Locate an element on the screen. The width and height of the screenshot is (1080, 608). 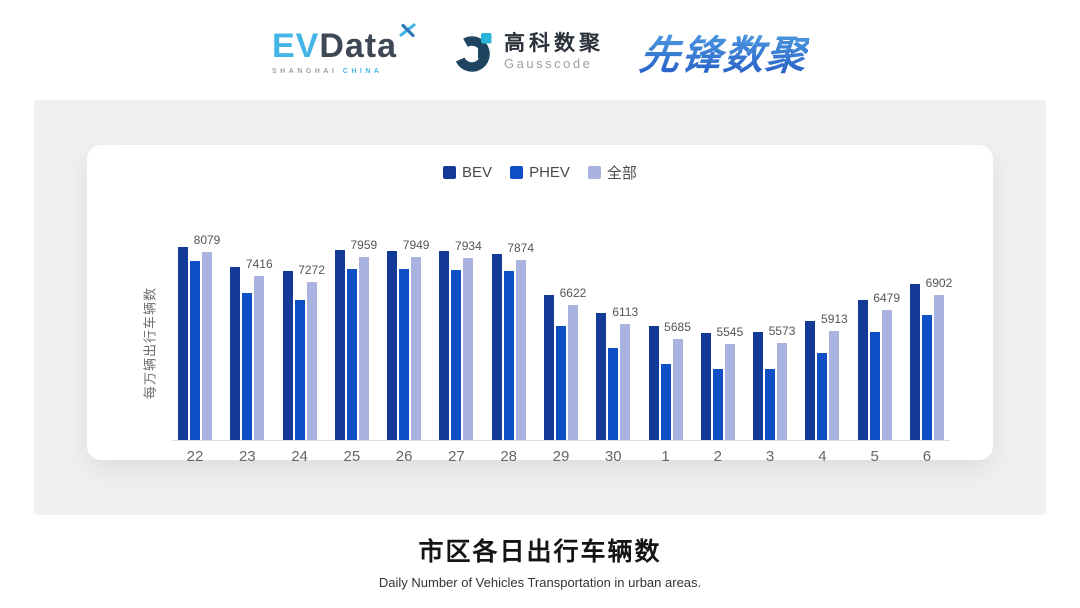
bar-group-29: 6622 is located at coordinates (564, 335).